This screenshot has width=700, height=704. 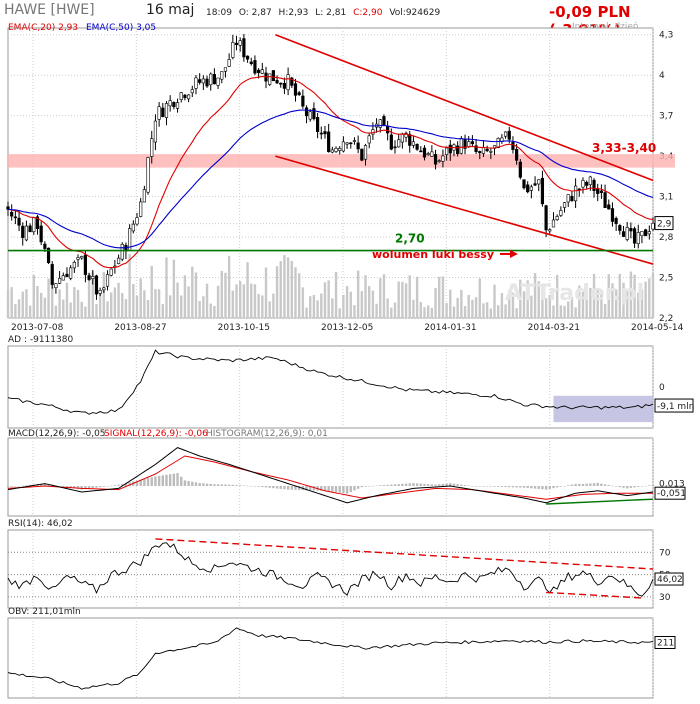 What do you see at coordinates (675, 407) in the screenshot?
I see `ad-last-label: -9,1 mln` at bounding box center [675, 407].